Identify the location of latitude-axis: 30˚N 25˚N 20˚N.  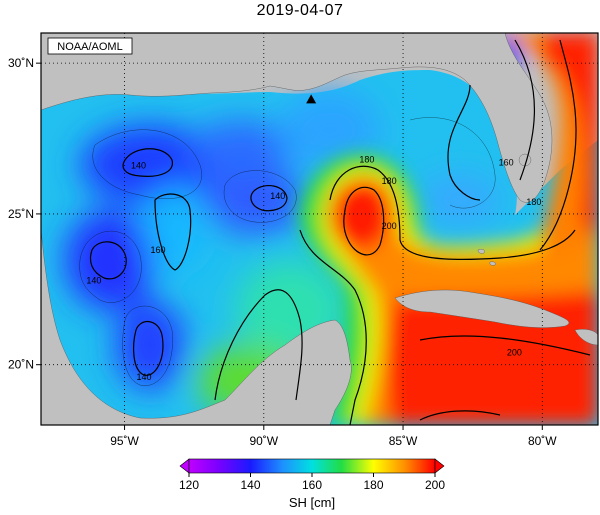
(24, 214).